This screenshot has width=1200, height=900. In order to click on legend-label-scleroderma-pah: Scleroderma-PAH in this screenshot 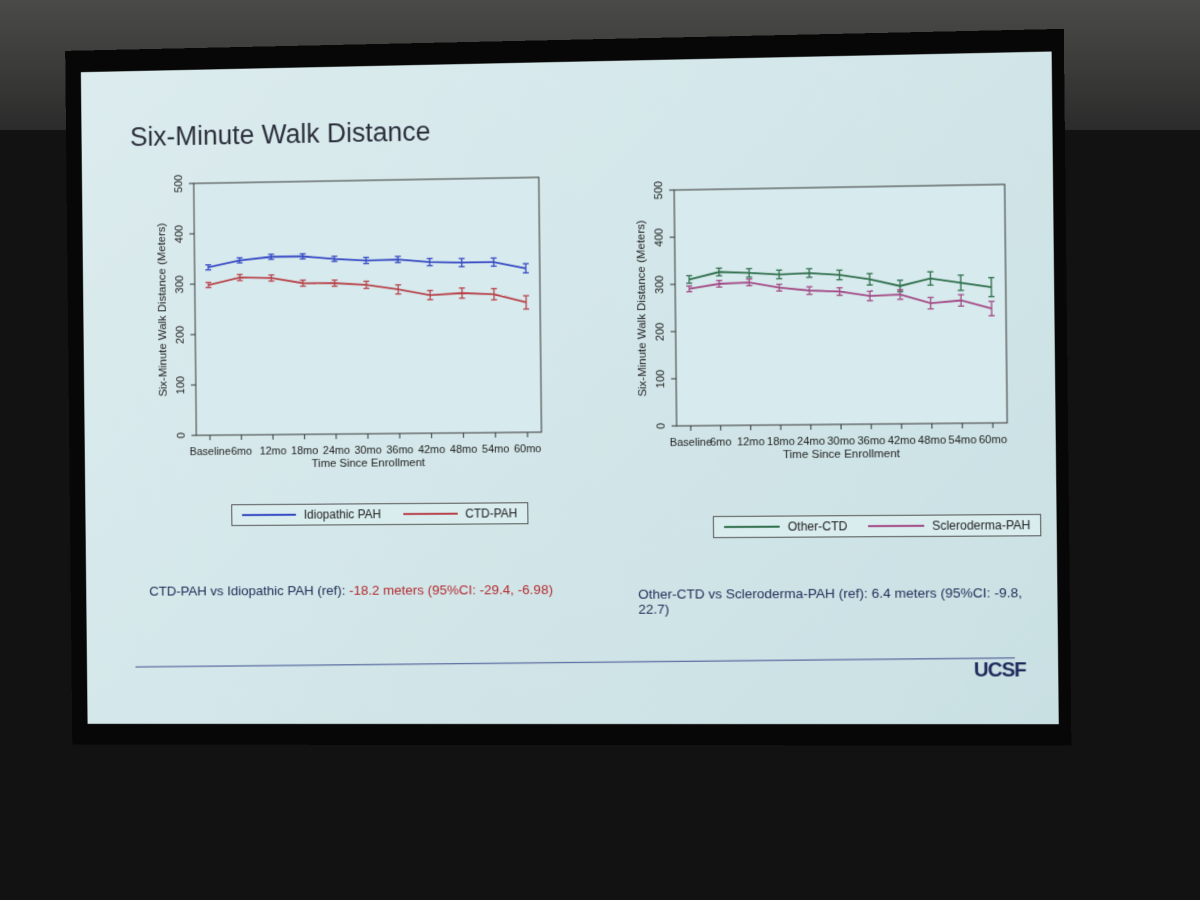, I will do `click(981, 525)`.